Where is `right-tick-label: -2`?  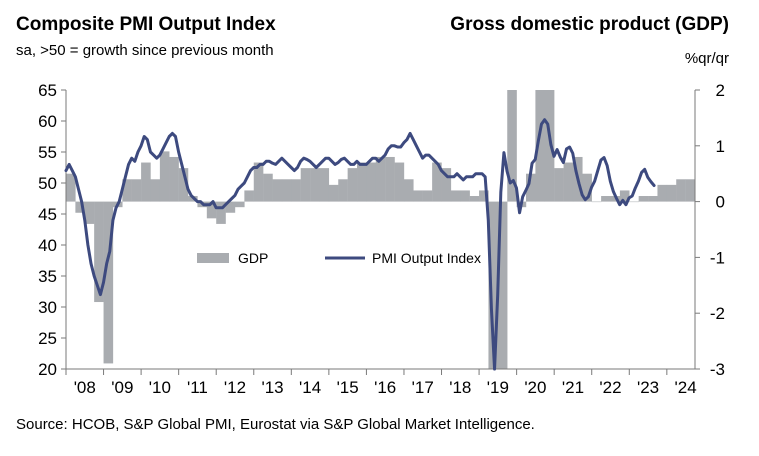 right-tick-label: -2 is located at coordinates (717, 313).